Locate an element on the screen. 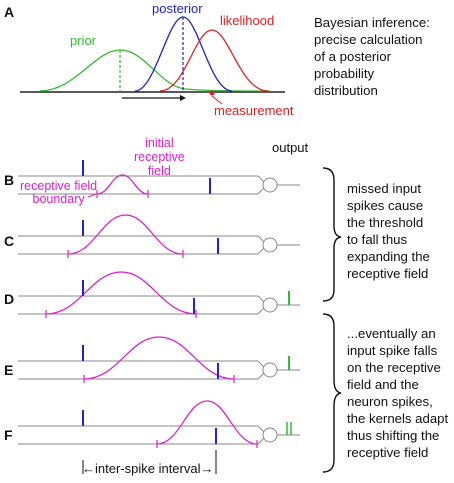 This screenshot has height=483, width=454. output-label: output is located at coordinates (290, 147).